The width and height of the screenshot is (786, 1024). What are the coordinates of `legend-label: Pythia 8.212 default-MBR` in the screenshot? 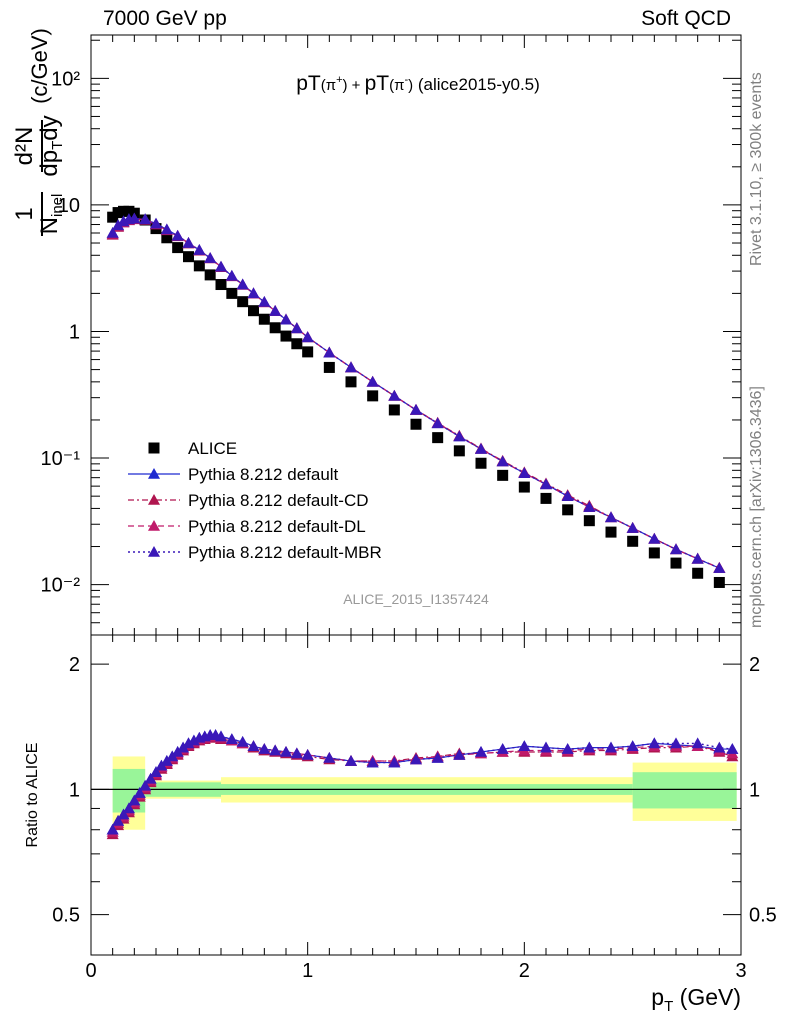 It's located at (285, 552).